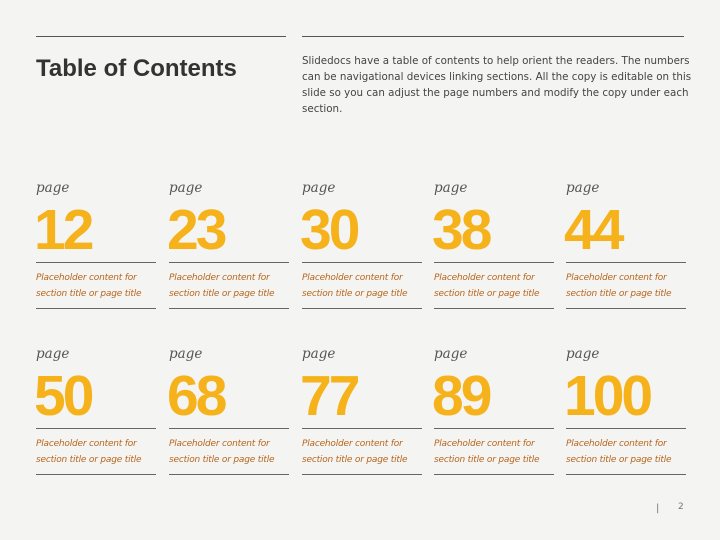  What do you see at coordinates (462, 230) in the screenshot?
I see `page-number: 38` at bounding box center [462, 230].